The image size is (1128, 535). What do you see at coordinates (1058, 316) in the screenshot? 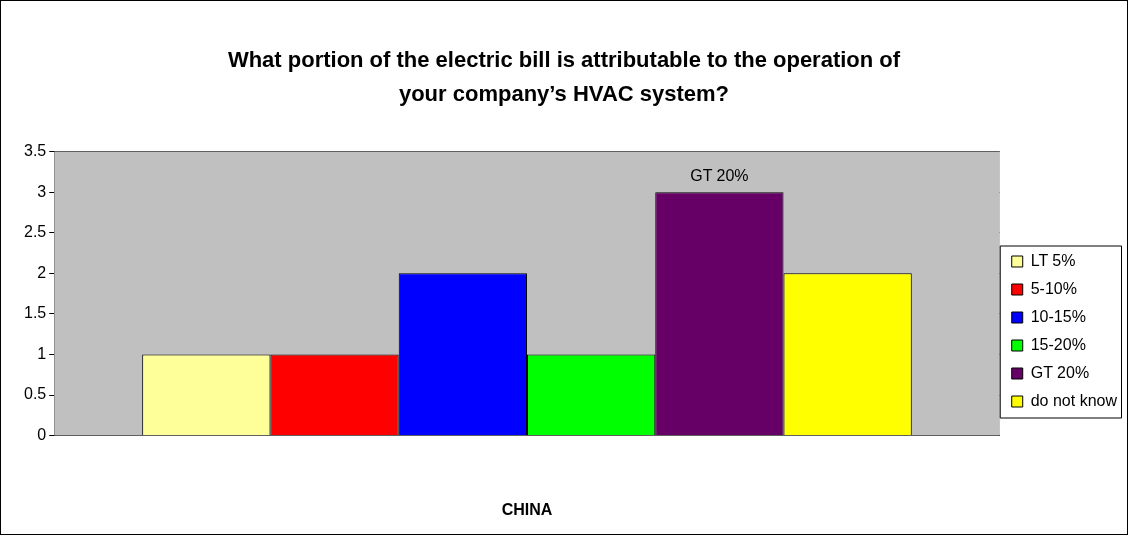
I see `legend-label: 10-15%` at bounding box center [1058, 316].